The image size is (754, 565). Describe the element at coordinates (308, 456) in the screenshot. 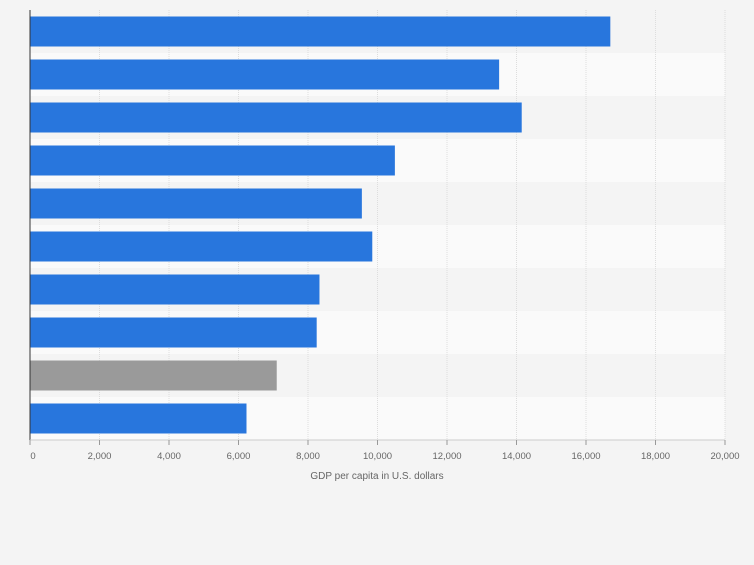

I see `x-tick-label: 8,000` at that location.